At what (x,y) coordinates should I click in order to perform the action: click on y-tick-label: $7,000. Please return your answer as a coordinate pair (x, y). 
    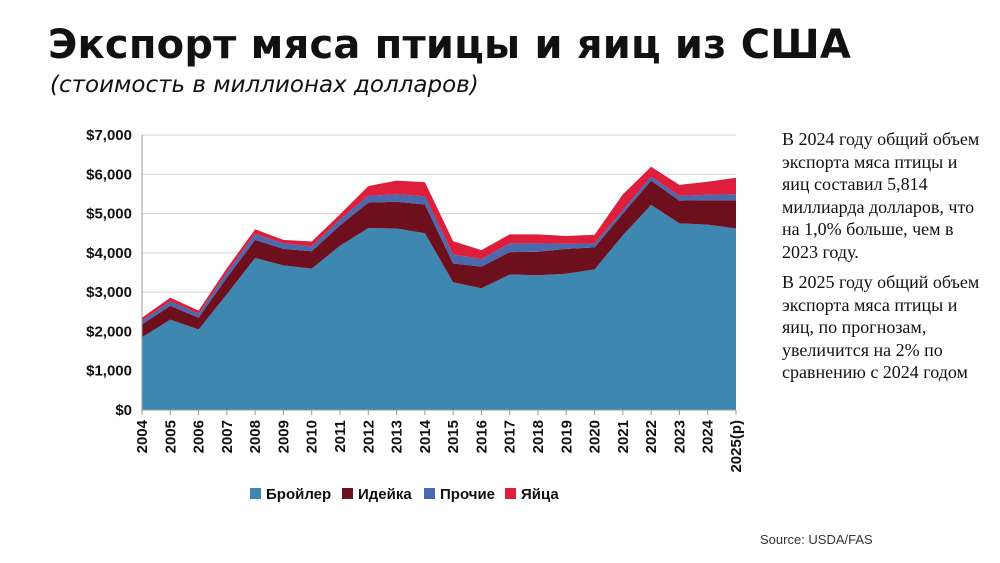
    Looking at the image, I should click on (109, 135).